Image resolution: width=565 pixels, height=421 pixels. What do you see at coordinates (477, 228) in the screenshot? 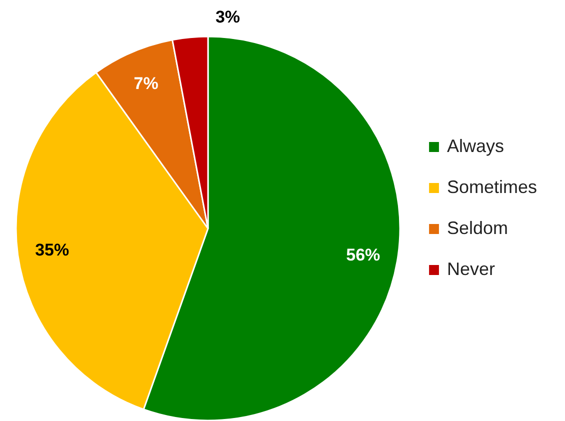
I see `legend-label: Seldom` at bounding box center [477, 228].